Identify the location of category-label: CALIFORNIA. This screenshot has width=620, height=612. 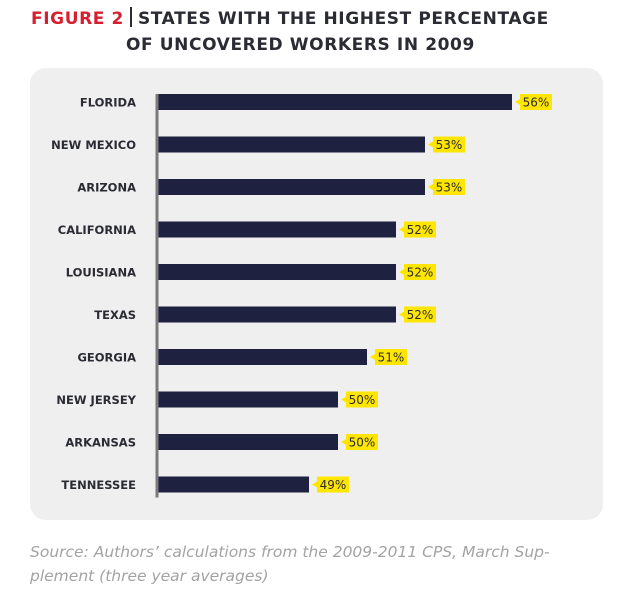
(97, 230).